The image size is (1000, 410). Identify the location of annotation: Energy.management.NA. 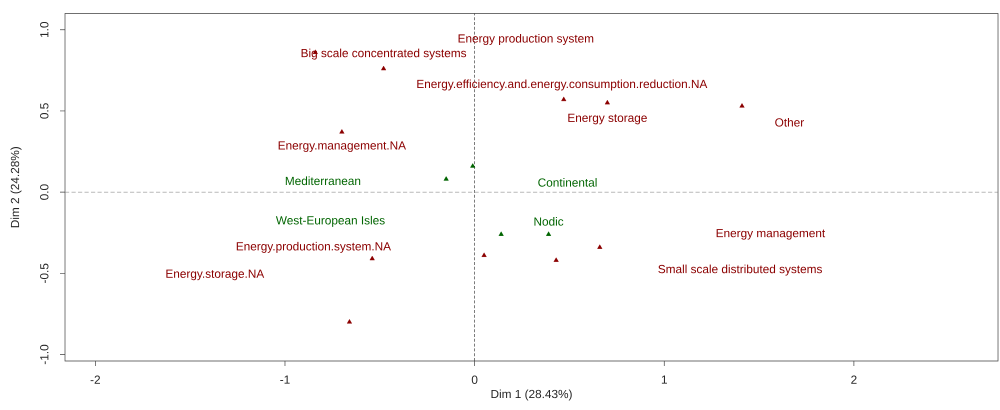
(342, 146).